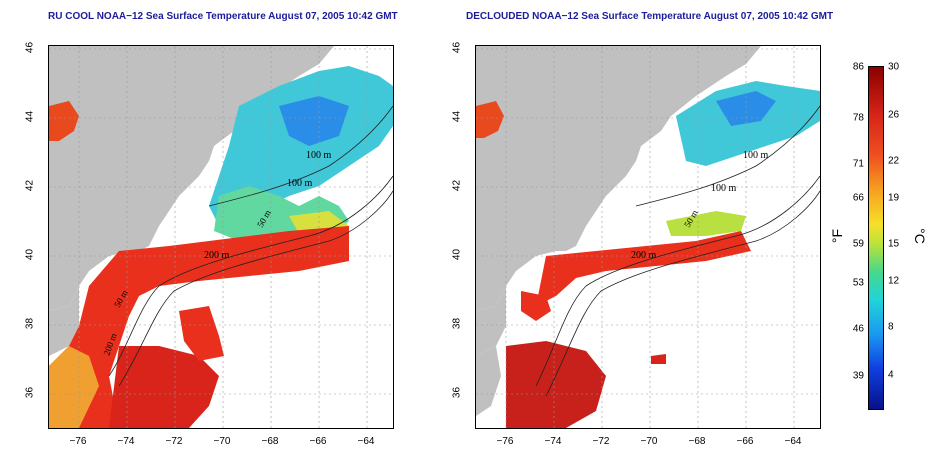  What do you see at coordinates (457, 392) in the screenshot?
I see `right-y-tick: 36` at bounding box center [457, 392].